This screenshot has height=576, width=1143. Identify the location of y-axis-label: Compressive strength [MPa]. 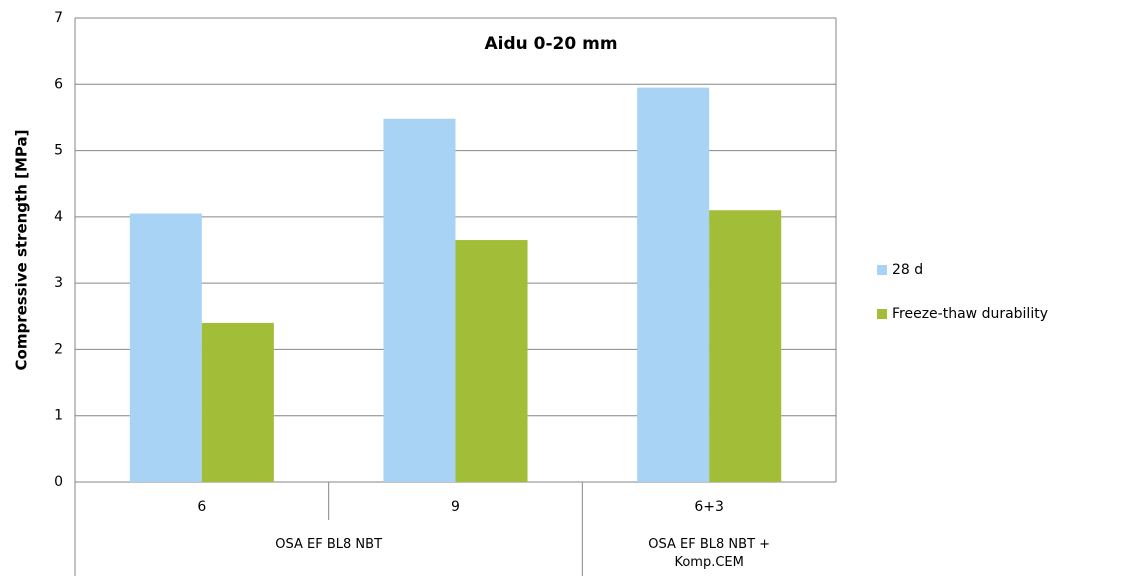
(22, 250).